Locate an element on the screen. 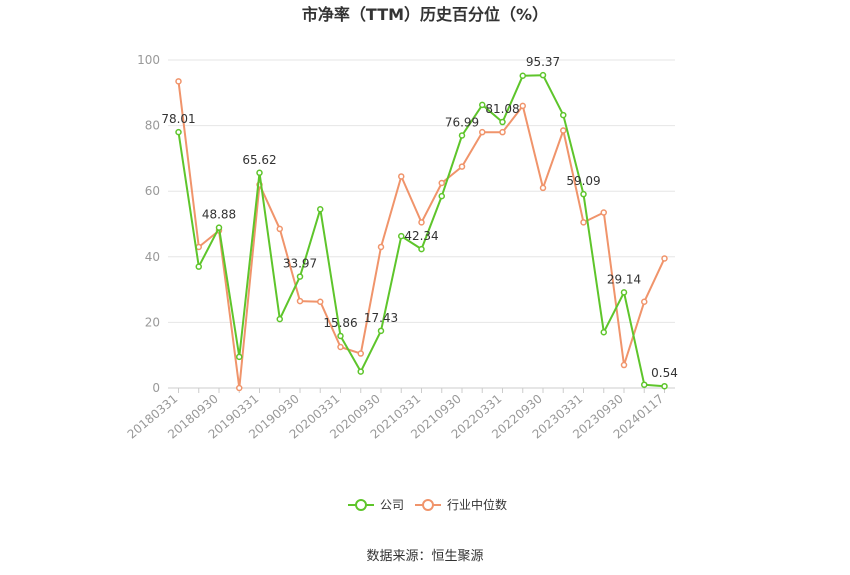 This screenshot has height=575, width=850. y-tick-label: 40 is located at coordinates (152, 257).